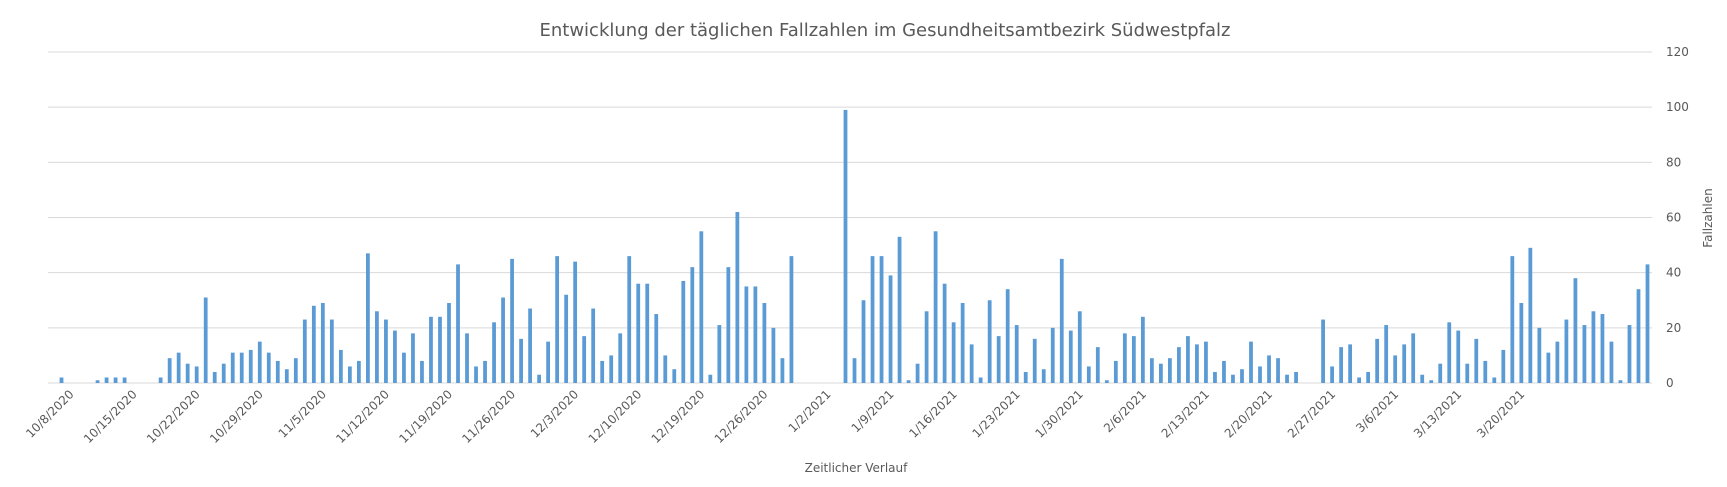 The height and width of the screenshot is (487, 1727). What do you see at coordinates (1708, 217) in the screenshot?
I see `y-axis-title: Fallzahlen` at bounding box center [1708, 217].